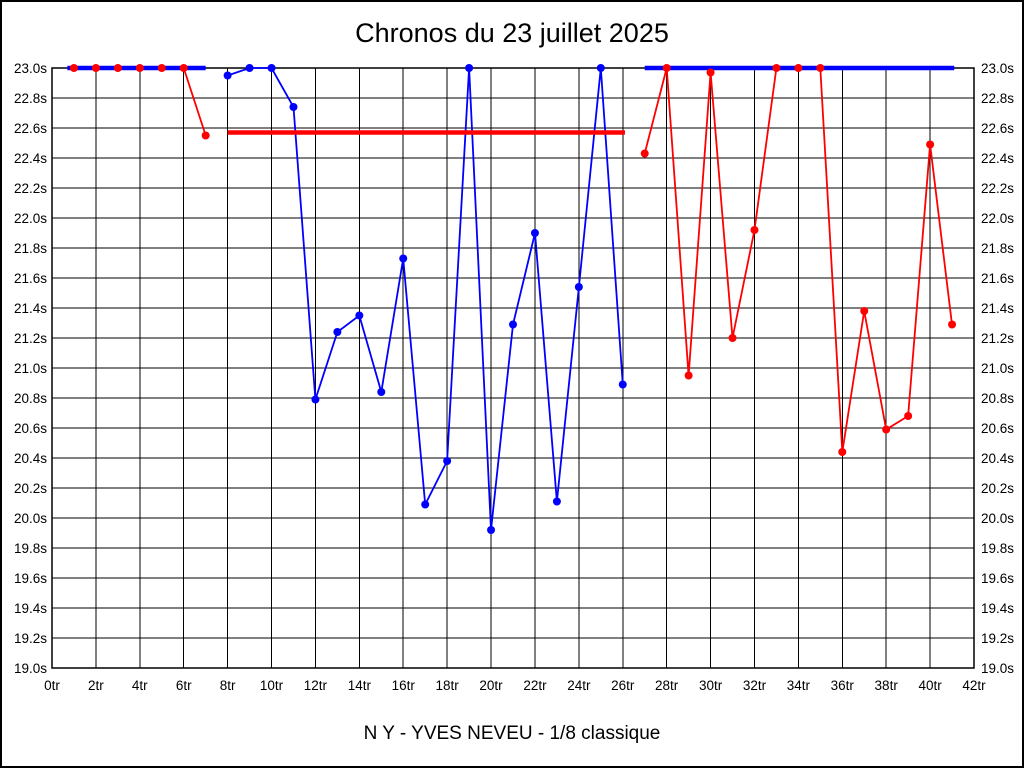 The height and width of the screenshot is (768, 1024). I want to click on y-axis-label-left: 22.4s, so click(30, 158).